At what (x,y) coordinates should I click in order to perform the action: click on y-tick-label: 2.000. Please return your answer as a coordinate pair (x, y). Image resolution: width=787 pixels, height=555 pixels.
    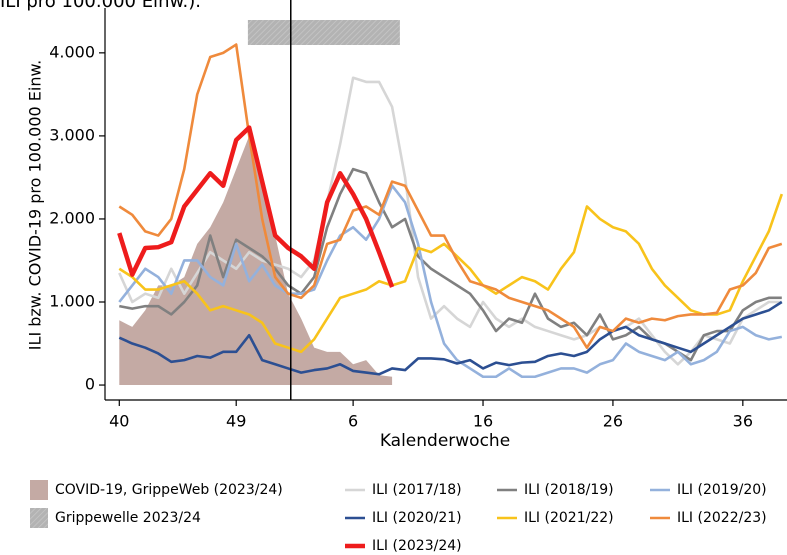
    Looking at the image, I should click on (72, 217).